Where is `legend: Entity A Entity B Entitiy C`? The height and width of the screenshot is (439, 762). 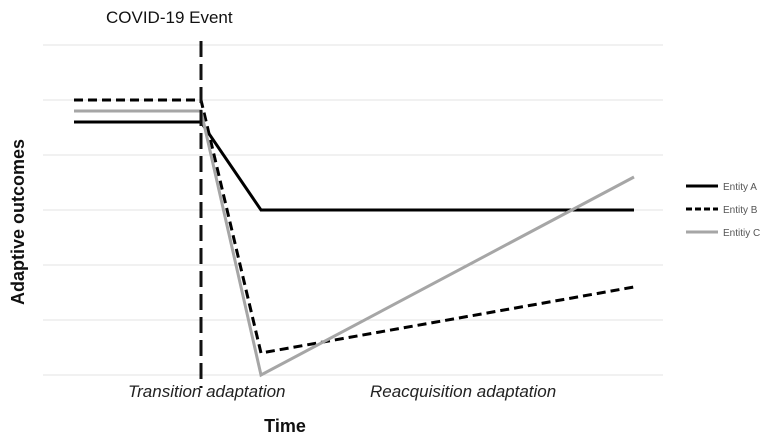
legend: Entity A Entity B Entitiy C is located at coordinates (723, 210).